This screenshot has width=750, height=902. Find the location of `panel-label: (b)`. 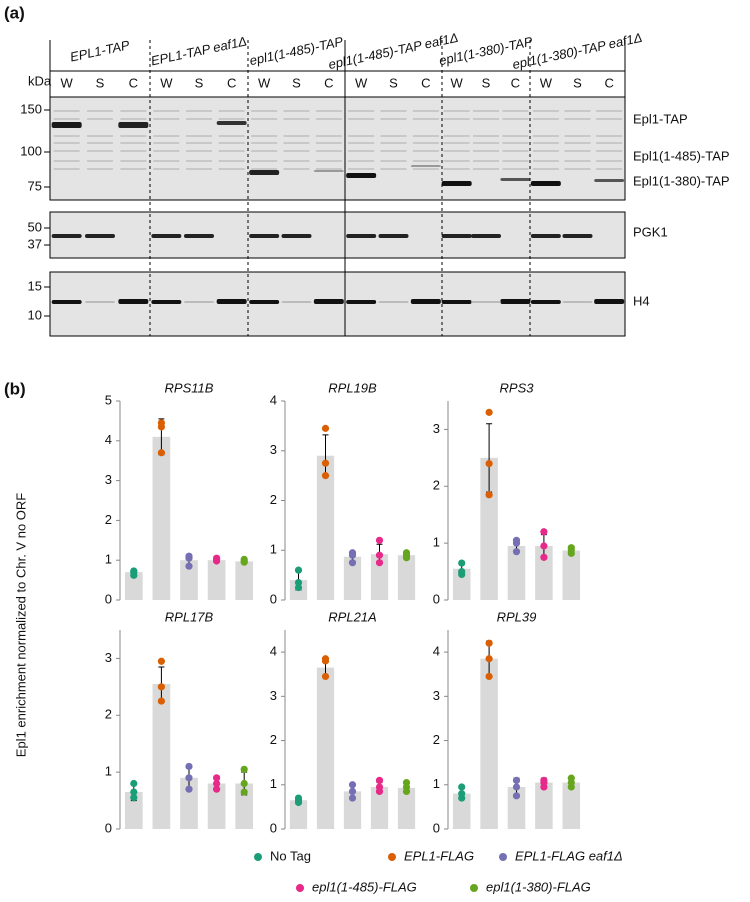

panel-label: (b) is located at coordinates (15, 388).